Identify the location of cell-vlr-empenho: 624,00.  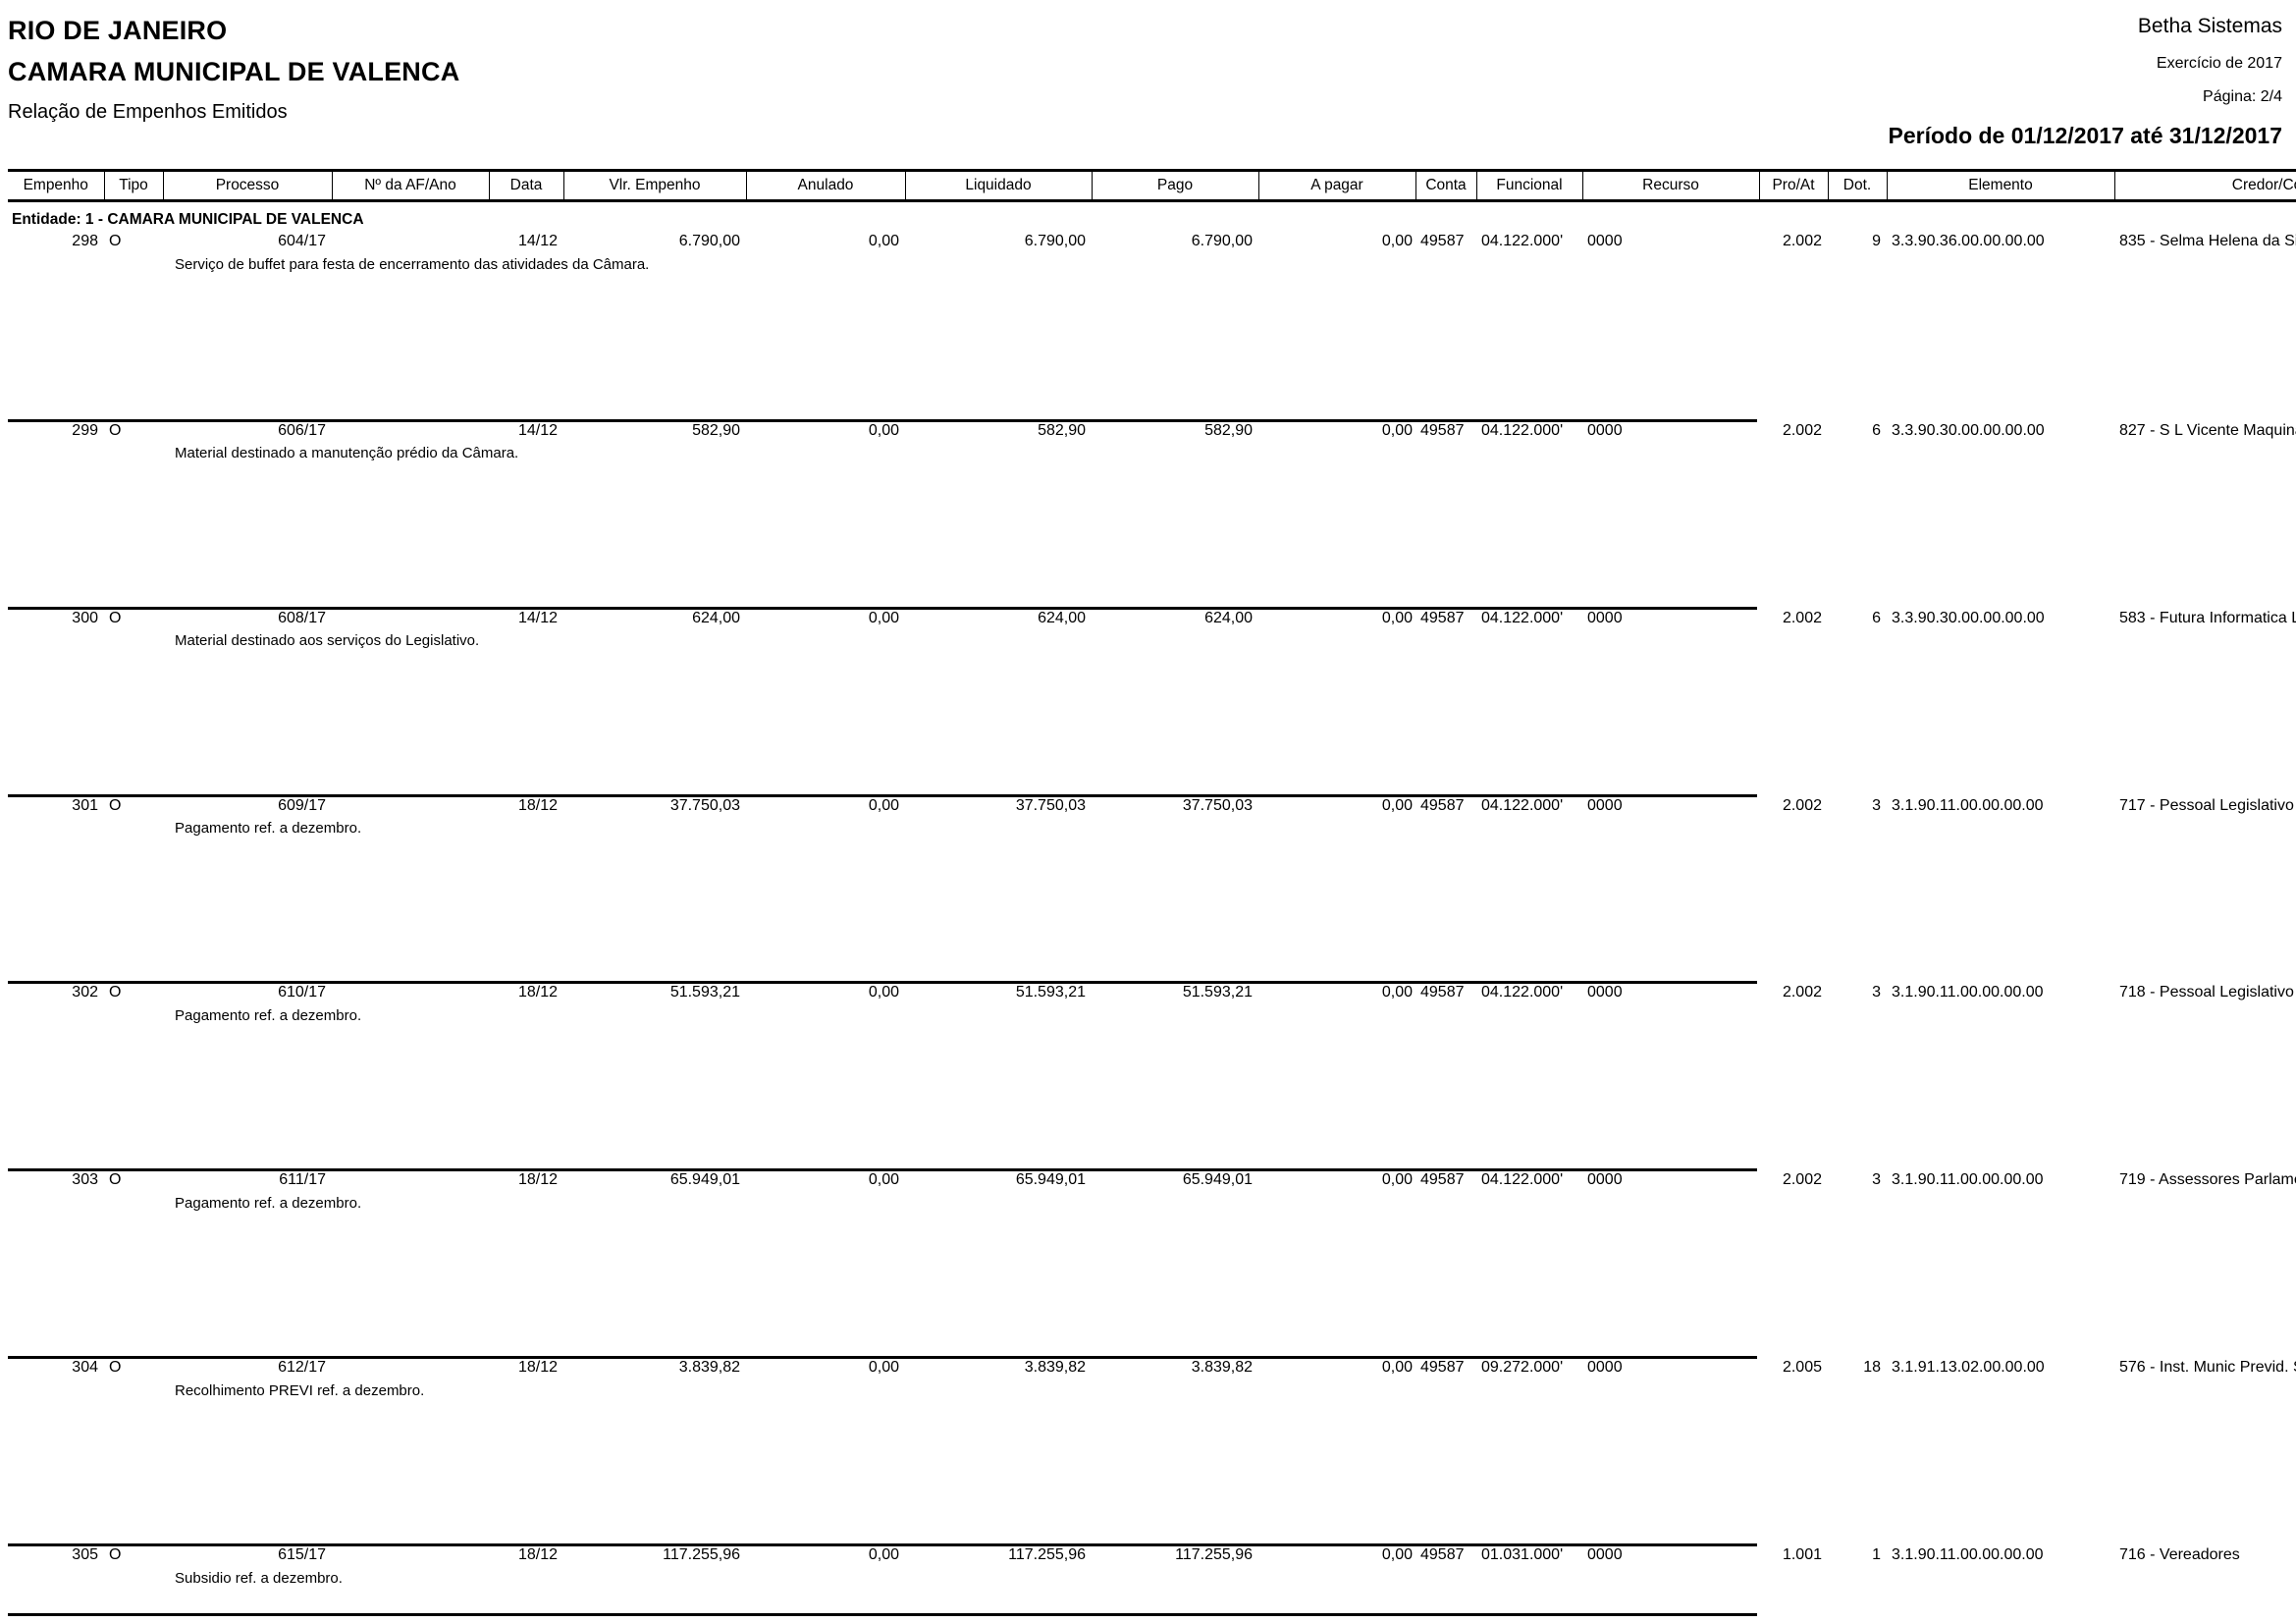
(716, 617).